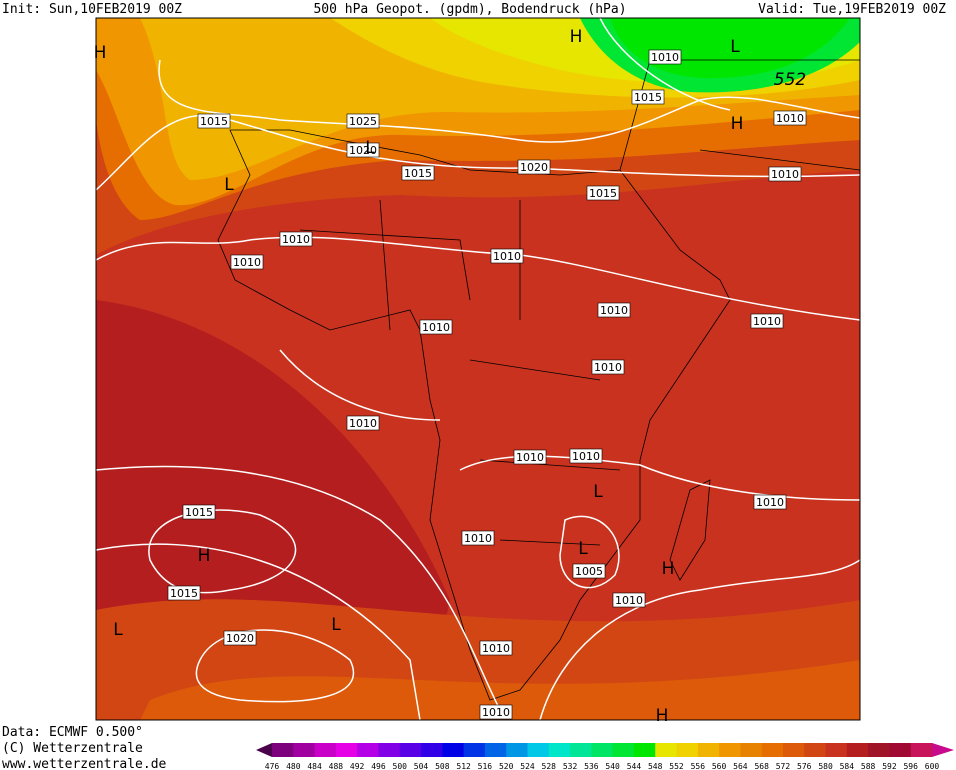 This screenshot has height=770, width=956. What do you see at coordinates (634, 766) in the screenshot?
I see `colorbar-tick-label: 544` at bounding box center [634, 766].